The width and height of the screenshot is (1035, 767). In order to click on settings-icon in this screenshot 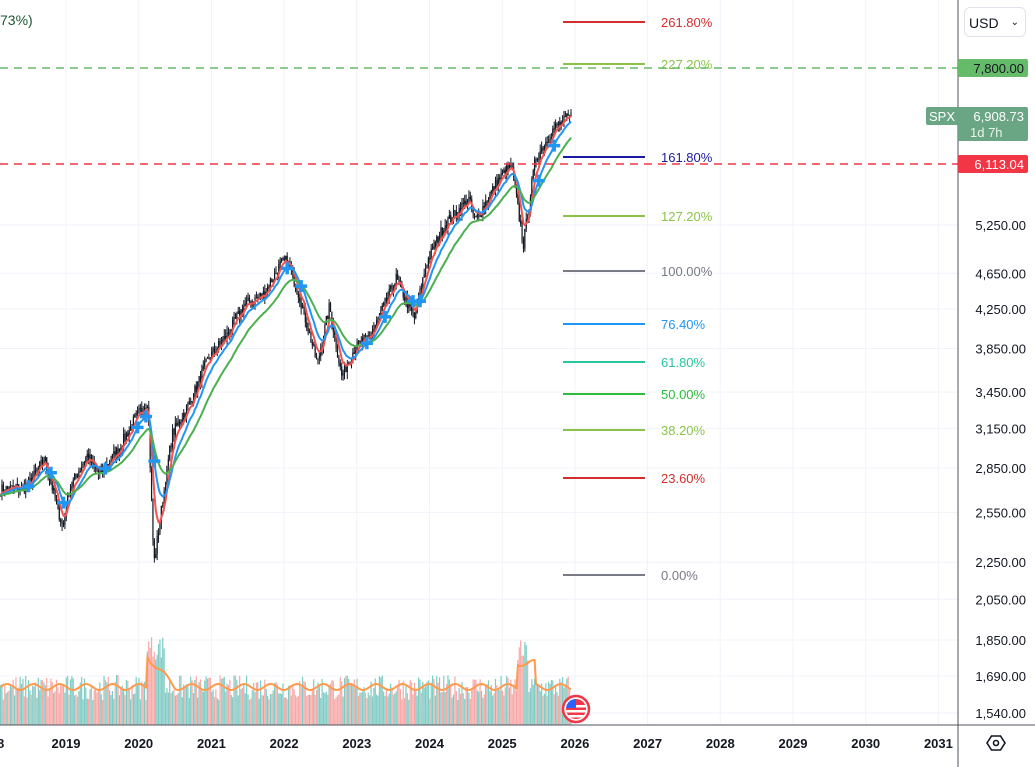, I will do `click(996, 743)`.